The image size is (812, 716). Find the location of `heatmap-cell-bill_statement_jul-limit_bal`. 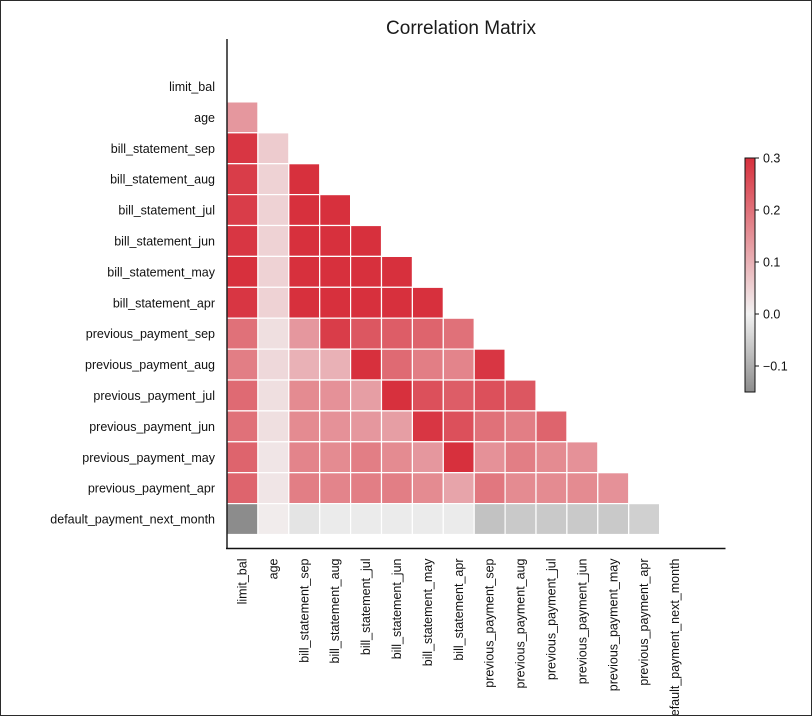

heatmap-cell-bill_statement_jul-limit_bal is located at coordinates (242, 210).